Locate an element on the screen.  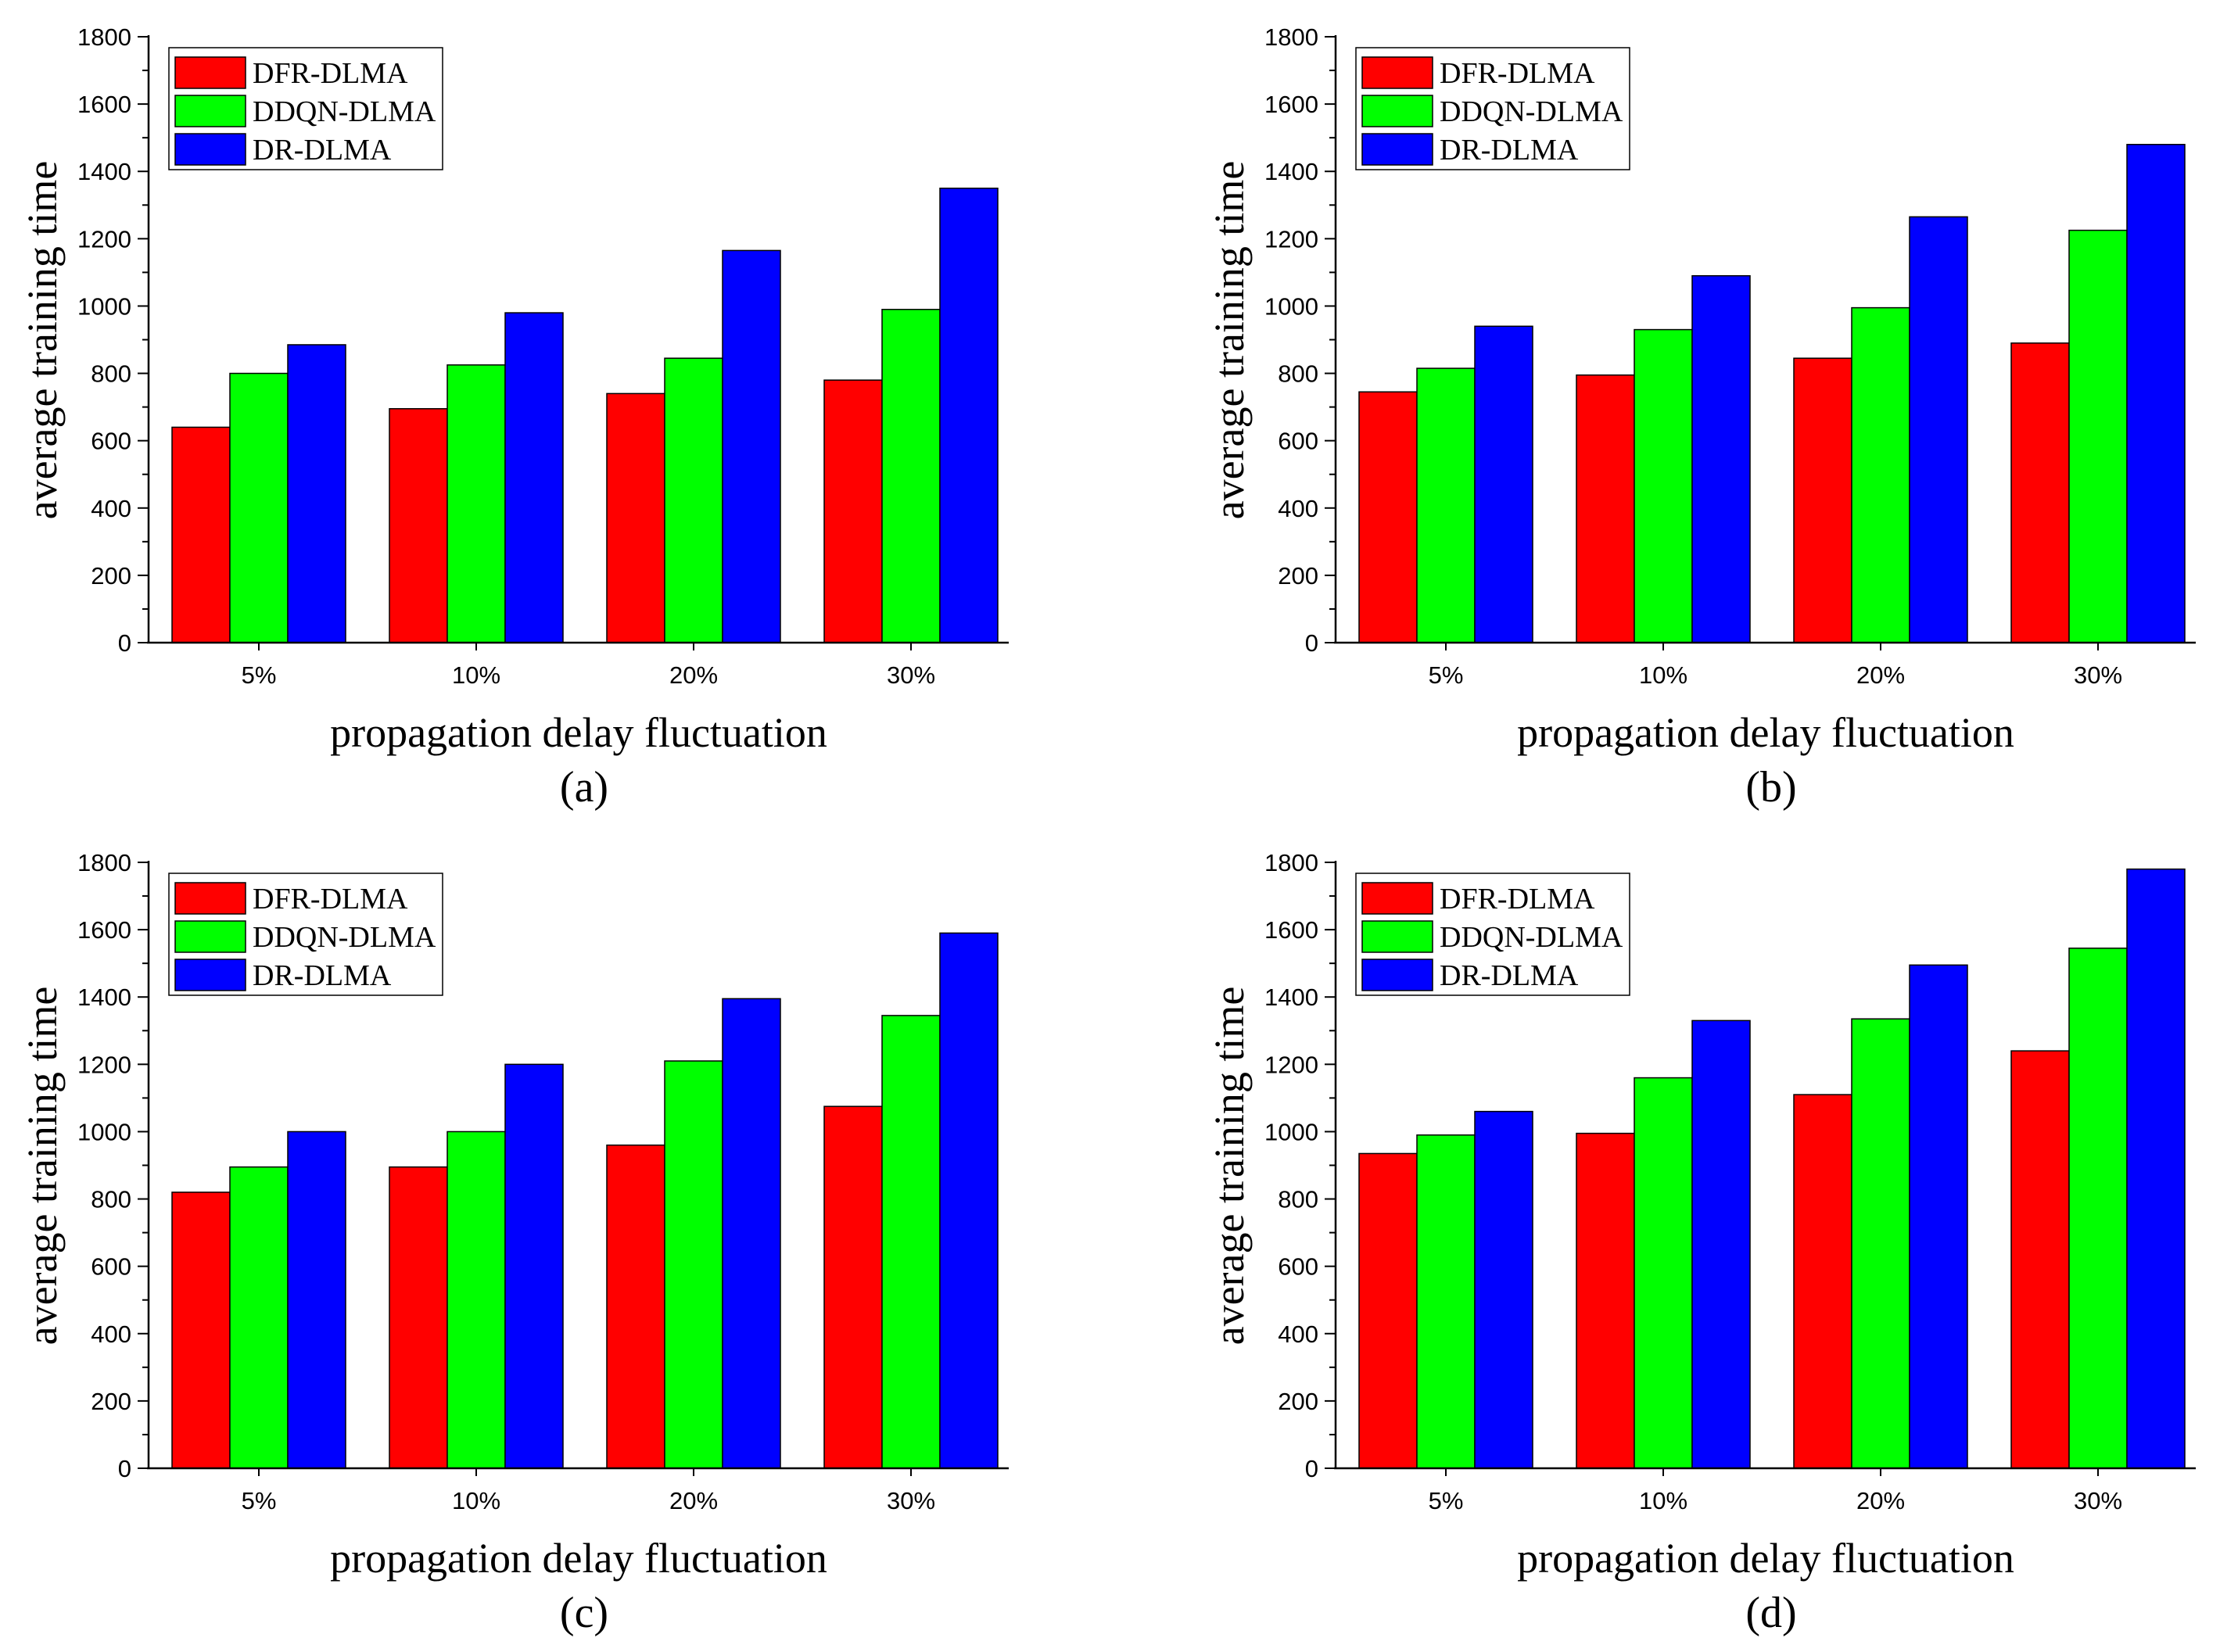
panel-label: (c) is located at coordinates (584, 1613).